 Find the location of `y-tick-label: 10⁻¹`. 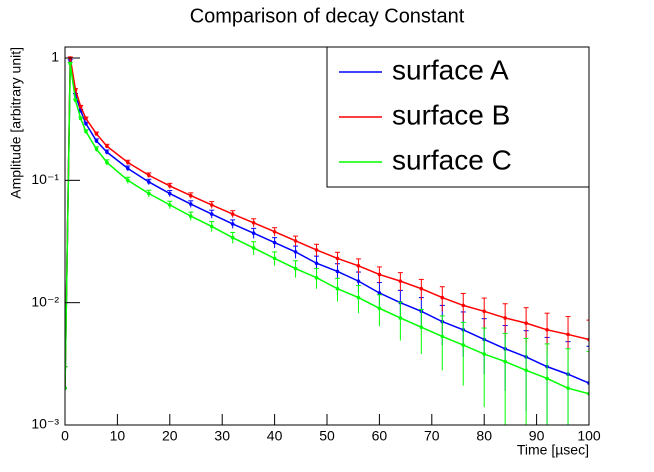

y-tick-label: 10⁻¹ is located at coordinates (45, 179).